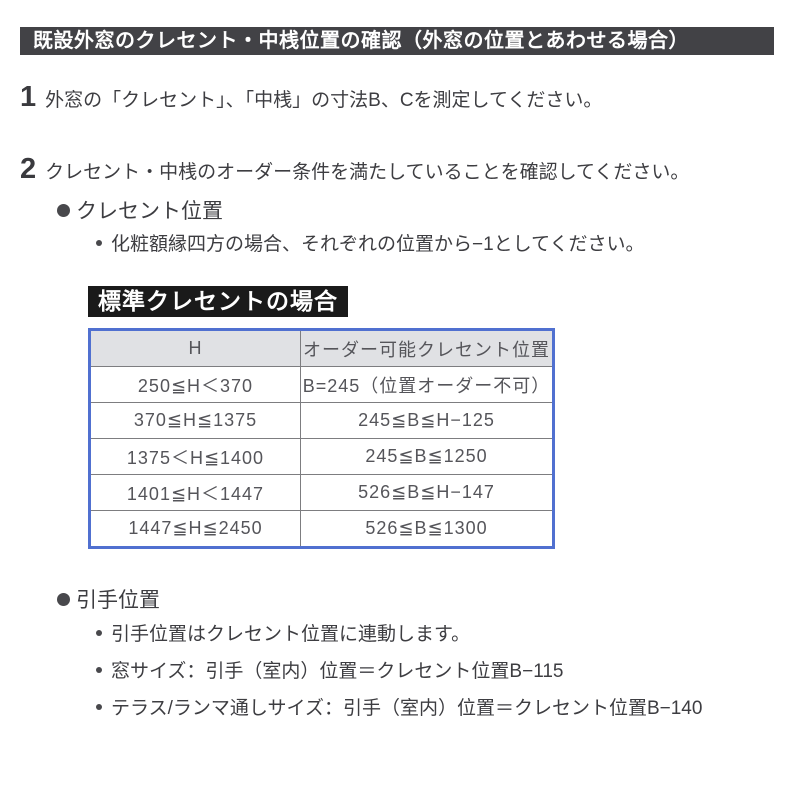  Describe the element at coordinates (149, 211) in the screenshot. I see `crescent-position-heading: クレセント位置` at that location.